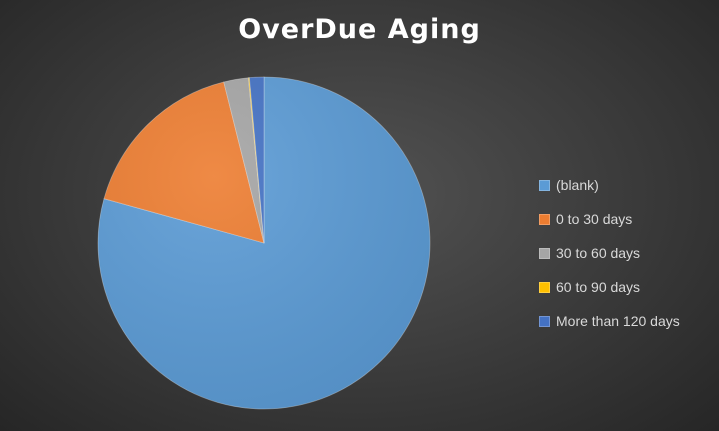 This screenshot has width=719, height=431. I want to click on legend-item-4: More than 120 days, so click(609, 321).